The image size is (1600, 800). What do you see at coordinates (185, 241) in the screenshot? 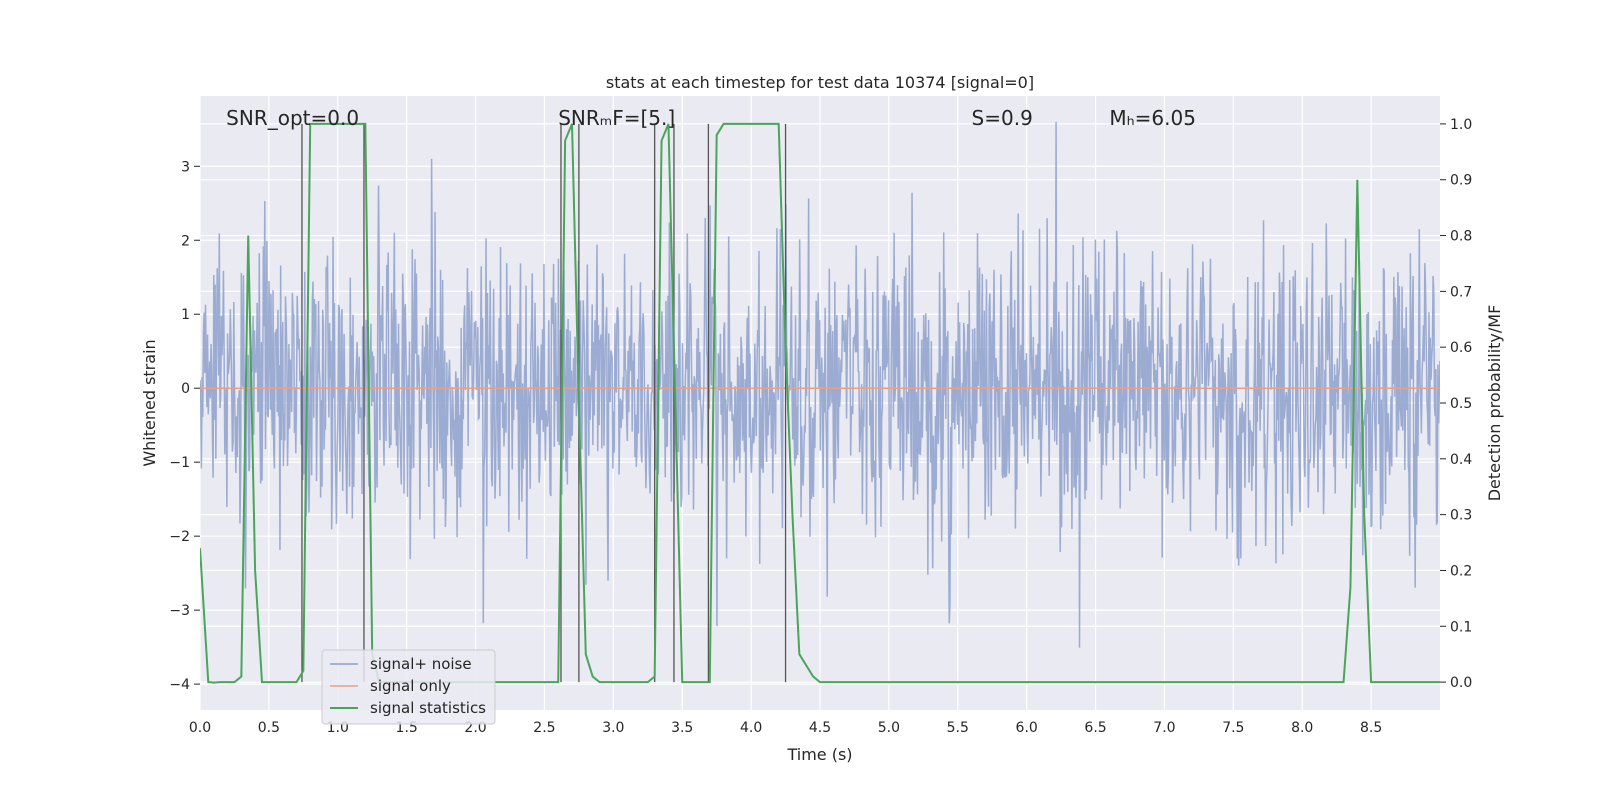
I see `y-tick-label: 2` at bounding box center [185, 241].